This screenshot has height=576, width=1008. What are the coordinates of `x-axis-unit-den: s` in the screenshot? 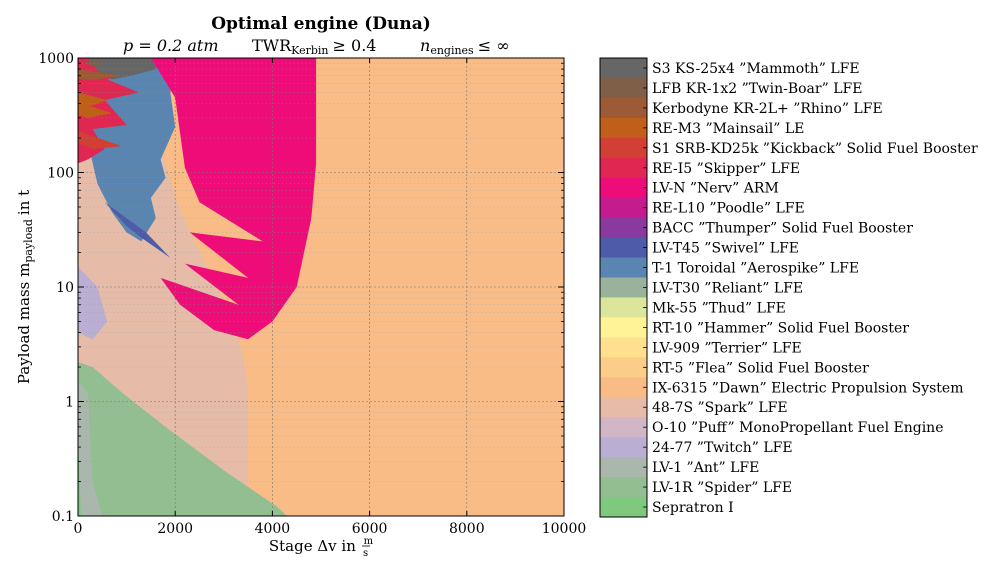 It's located at (365, 553).